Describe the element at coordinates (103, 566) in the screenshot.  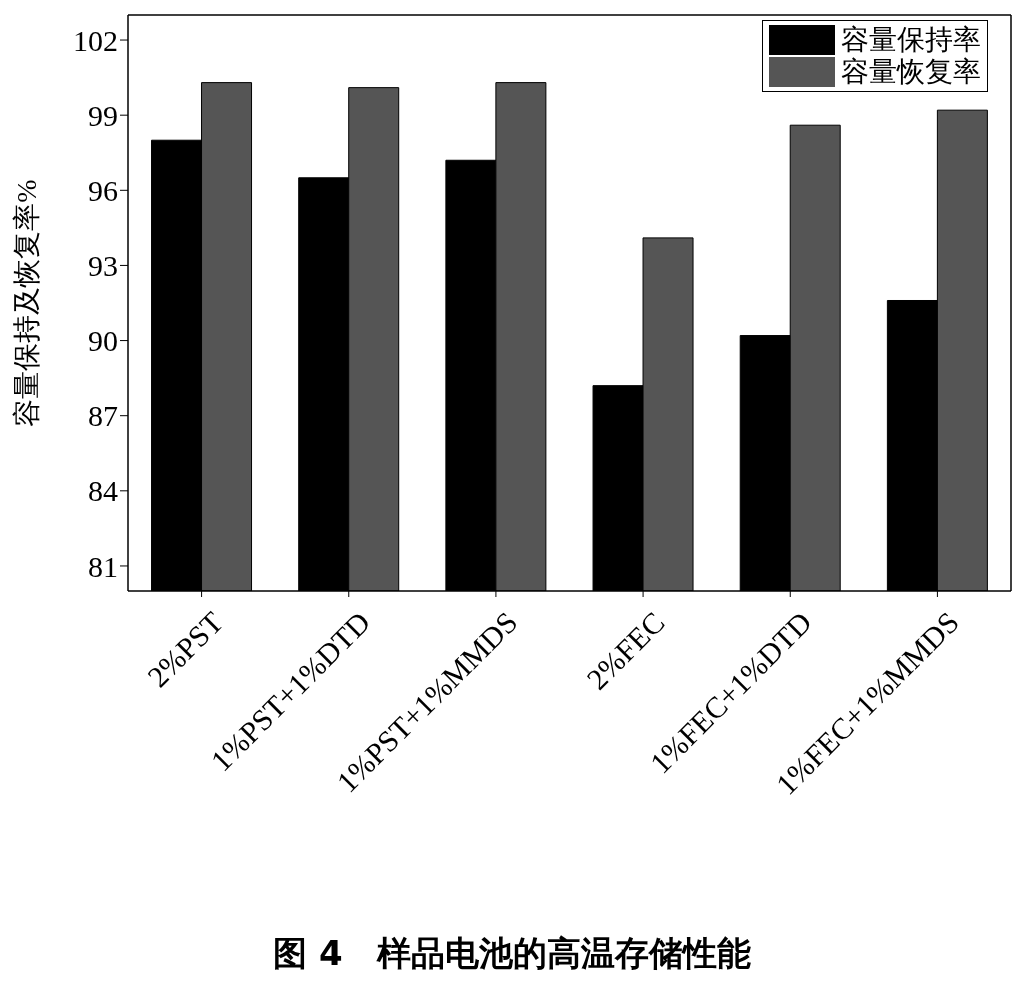
I see `y-tick-label: 81` at that location.